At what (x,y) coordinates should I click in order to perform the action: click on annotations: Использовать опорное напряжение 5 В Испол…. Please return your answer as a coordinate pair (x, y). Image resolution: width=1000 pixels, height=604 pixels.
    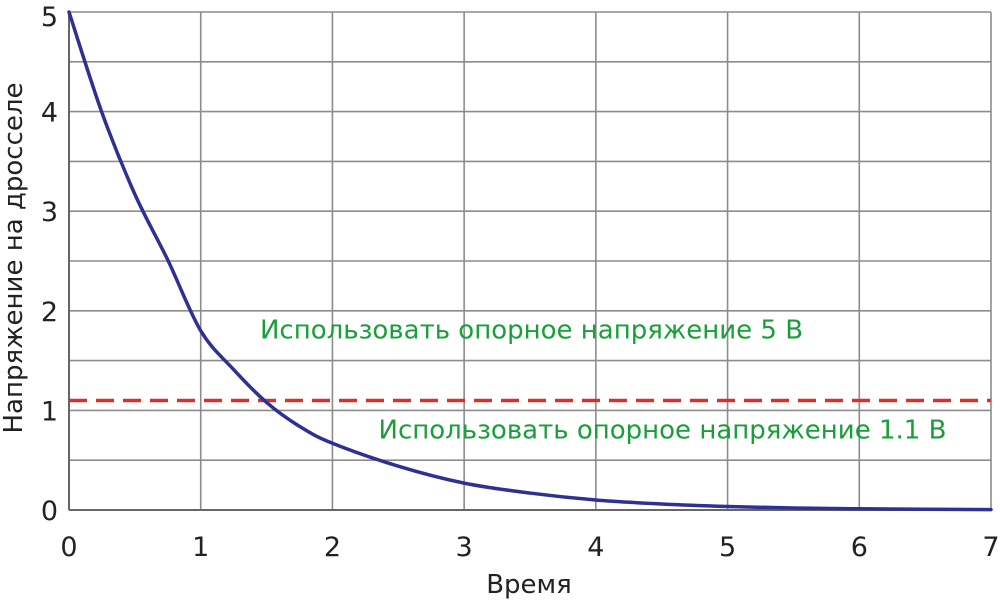
    Looking at the image, I should click on (603, 381).